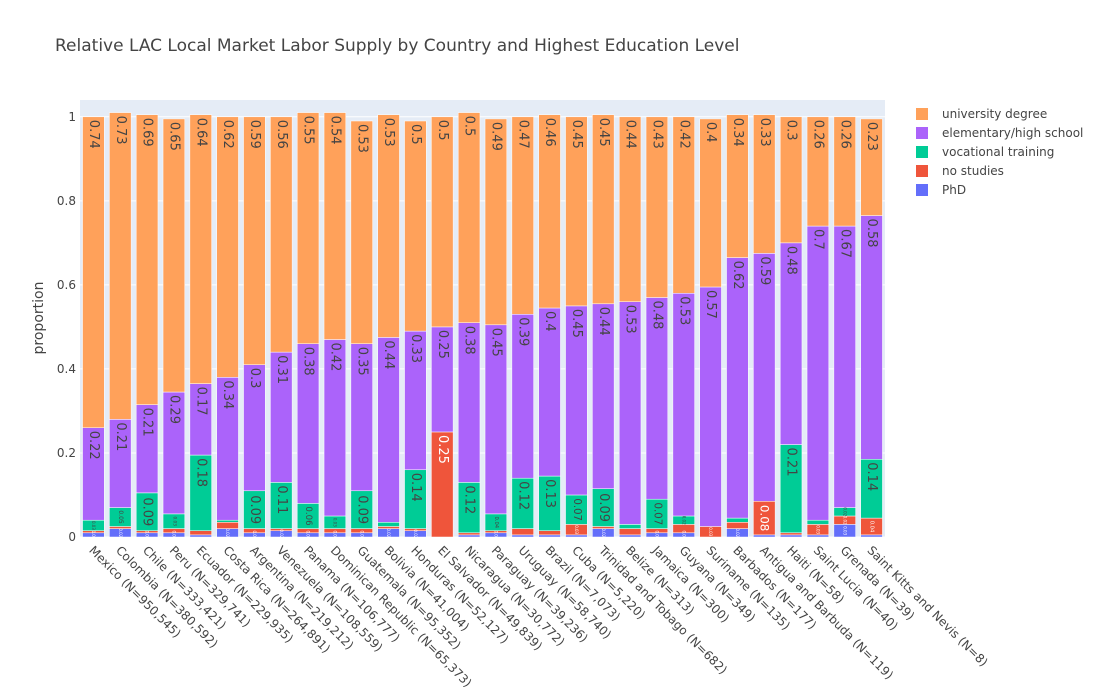 The width and height of the screenshot is (1100, 700). I want to click on bar-value-label: 0.69, so click(147, 132).